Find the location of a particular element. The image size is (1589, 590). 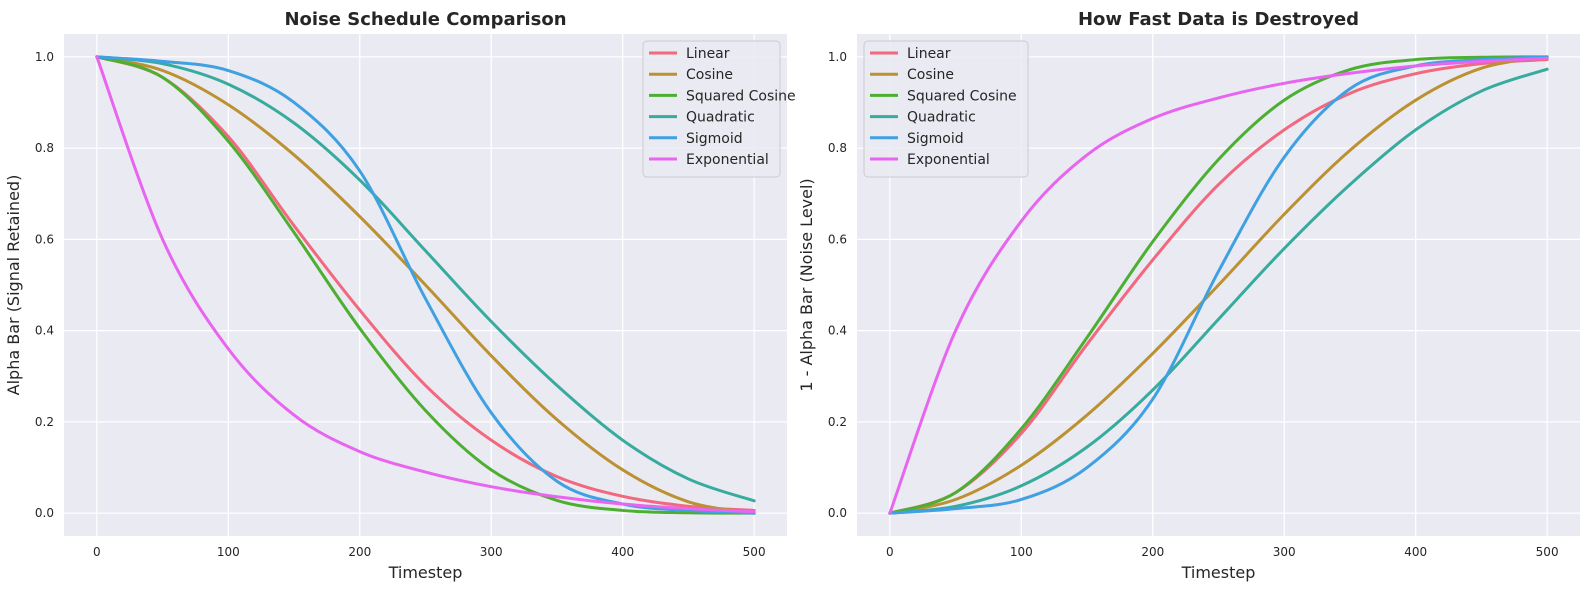

chart-title: How Fast Data is Destroyed is located at coordinates (1218, 19).